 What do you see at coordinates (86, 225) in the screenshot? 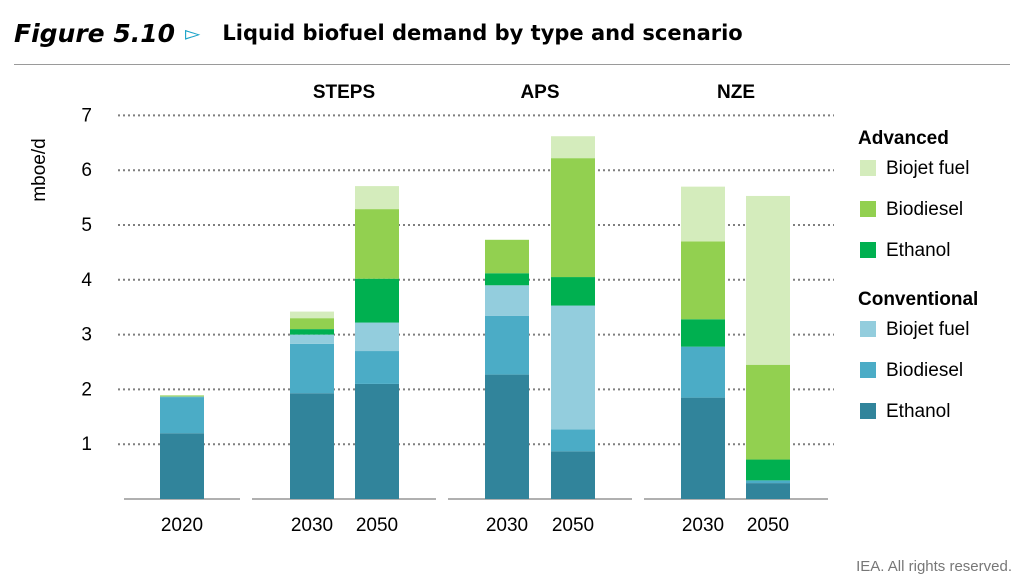
I see `y-tick-label: 5` at bounding box center [86, 225].